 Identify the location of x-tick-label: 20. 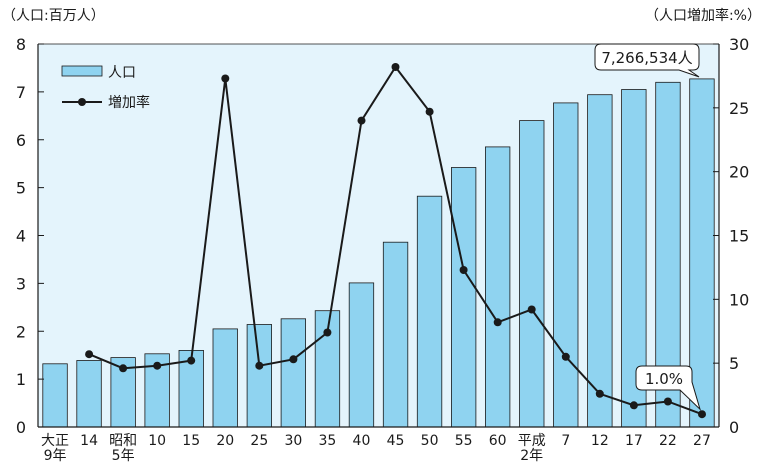
(225, 441).